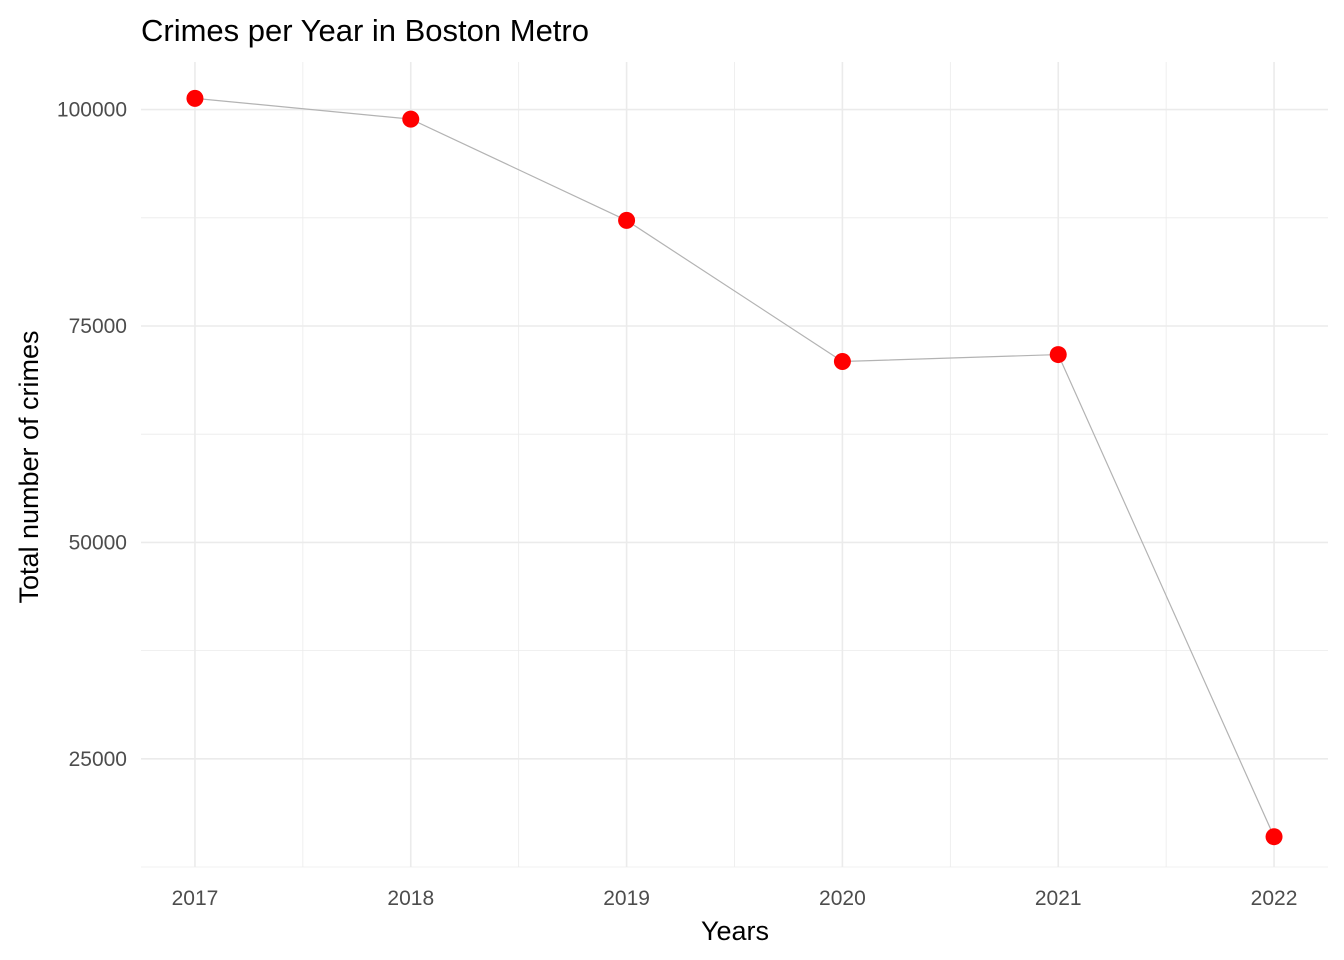 The image size is (1344, 960). What do you see at coordinates (29, 466) in the screenshot?
I see `y-axis-title: Total number of crimes` at bounding box center [29, 466].